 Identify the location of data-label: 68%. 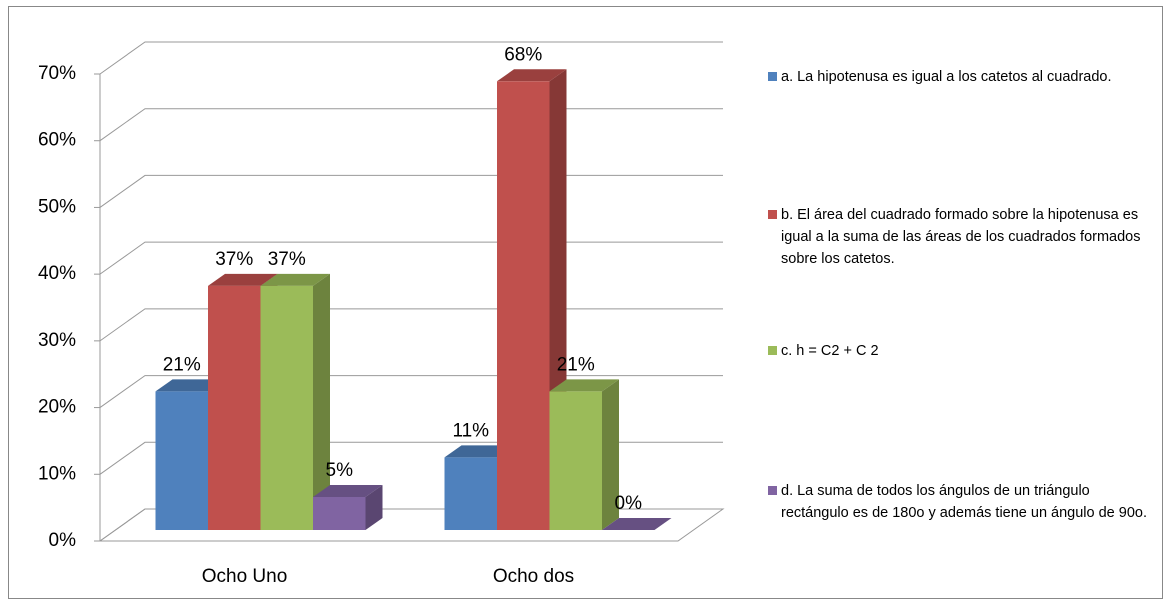
(523, 54).